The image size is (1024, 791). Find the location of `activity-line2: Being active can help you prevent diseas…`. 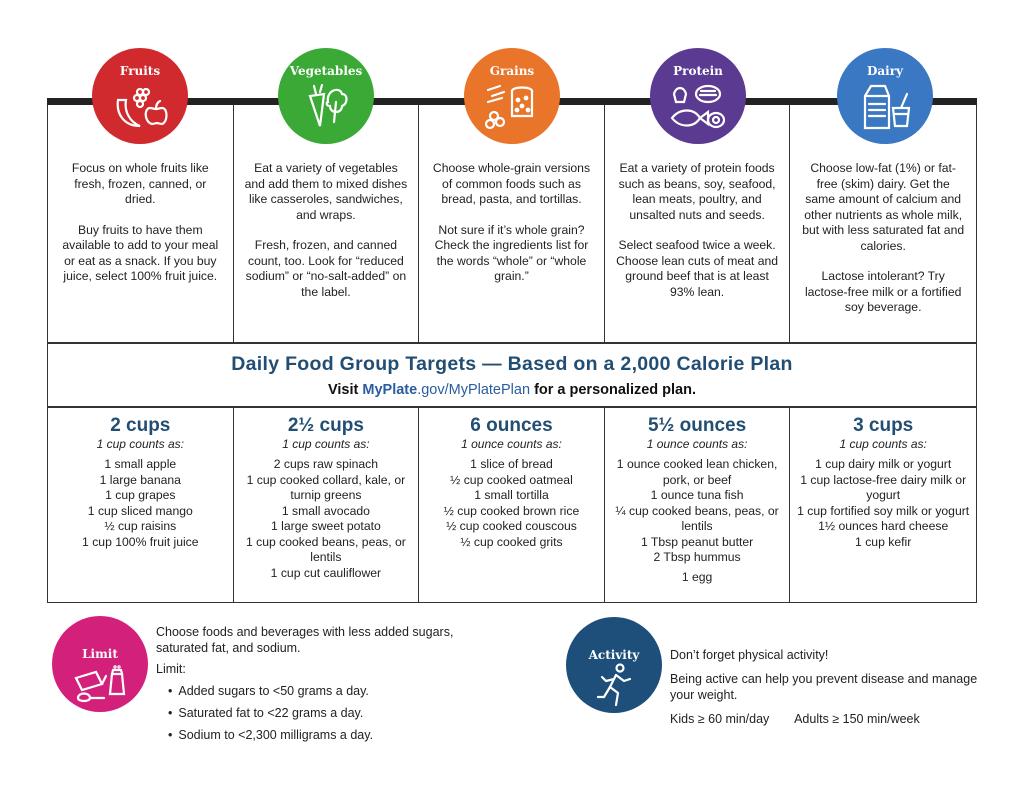

activity-line2: Being active can help you prevent diseas… is located at coordinates (824, 687).